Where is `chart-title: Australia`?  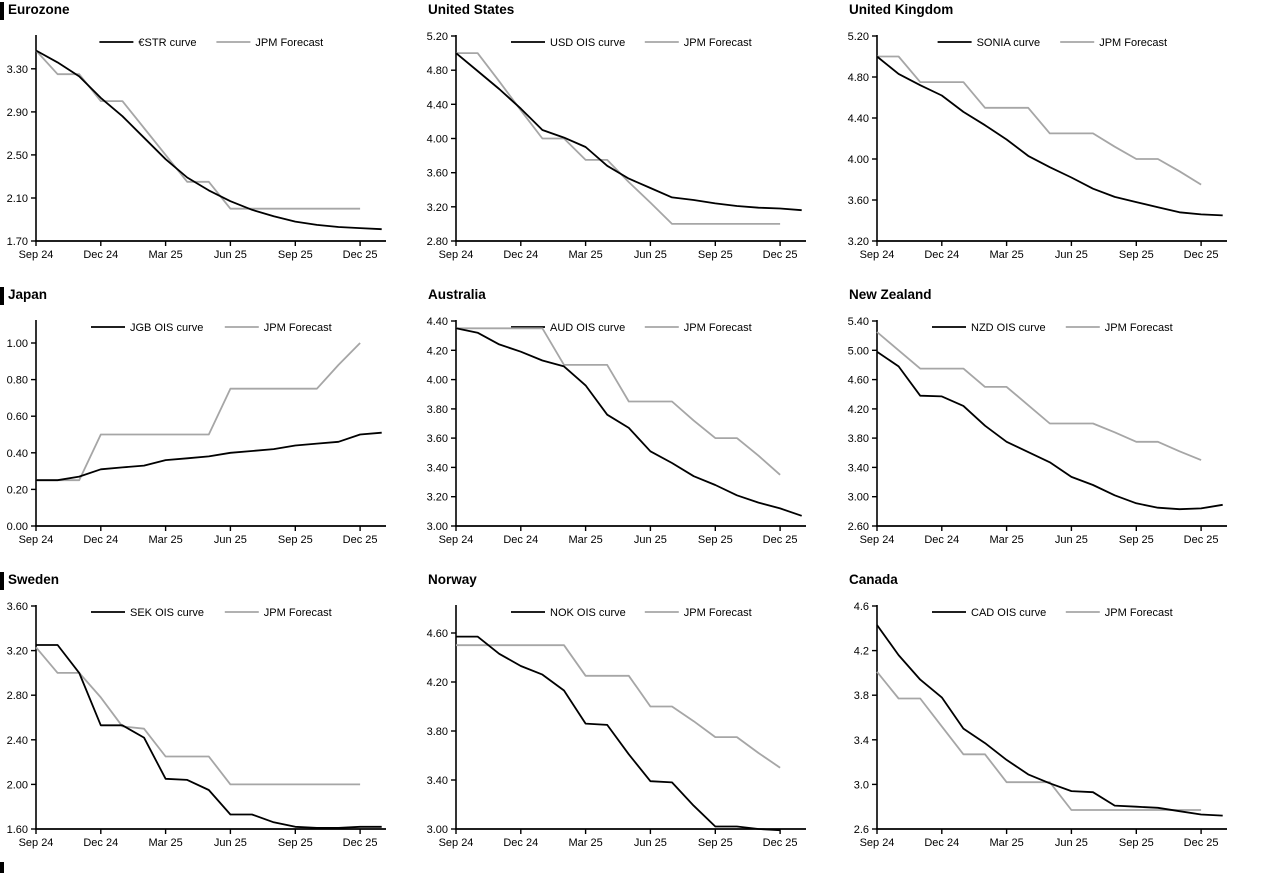 chart-title: Australia is located at coordinates (457, 294).